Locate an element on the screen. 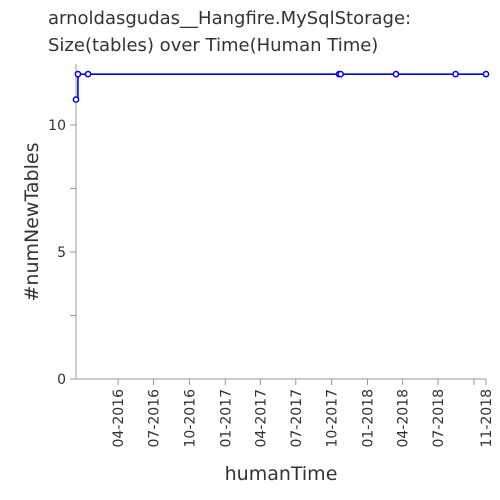  y-axis-ticks: 0 5 10 is located at coordinates (62, 253).